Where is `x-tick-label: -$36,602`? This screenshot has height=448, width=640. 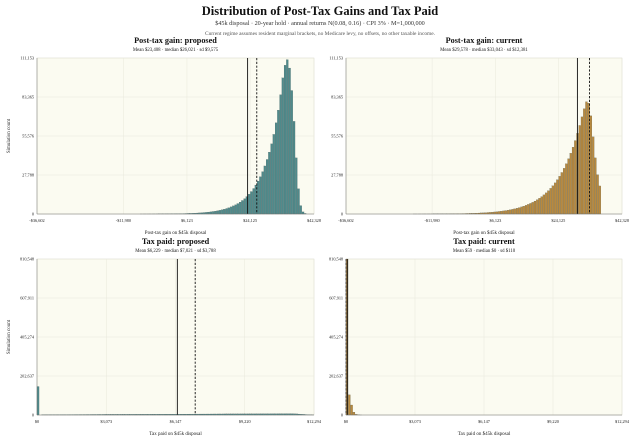
x-tick-label: -$36,602 is located at coordinates (345, 221).